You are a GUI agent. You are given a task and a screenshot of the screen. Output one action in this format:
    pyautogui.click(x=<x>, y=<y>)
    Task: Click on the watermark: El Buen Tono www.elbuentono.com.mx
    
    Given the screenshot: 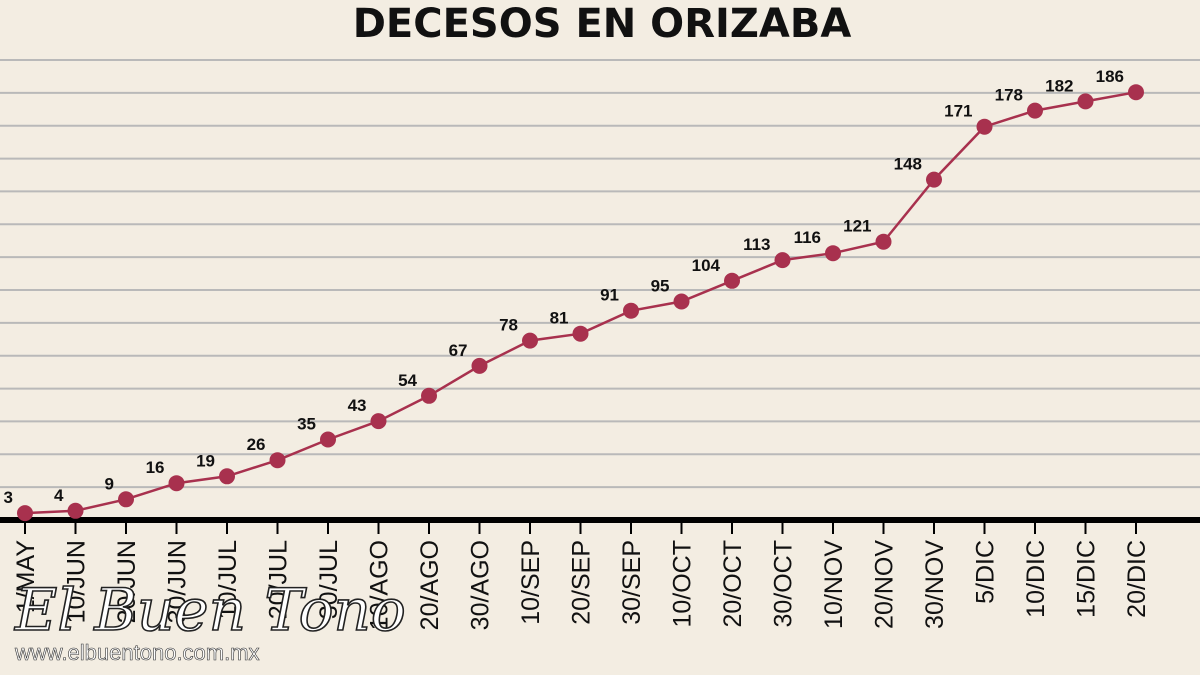 What is the action you would take?
    pyautogui.click(x=209, y=620)
    